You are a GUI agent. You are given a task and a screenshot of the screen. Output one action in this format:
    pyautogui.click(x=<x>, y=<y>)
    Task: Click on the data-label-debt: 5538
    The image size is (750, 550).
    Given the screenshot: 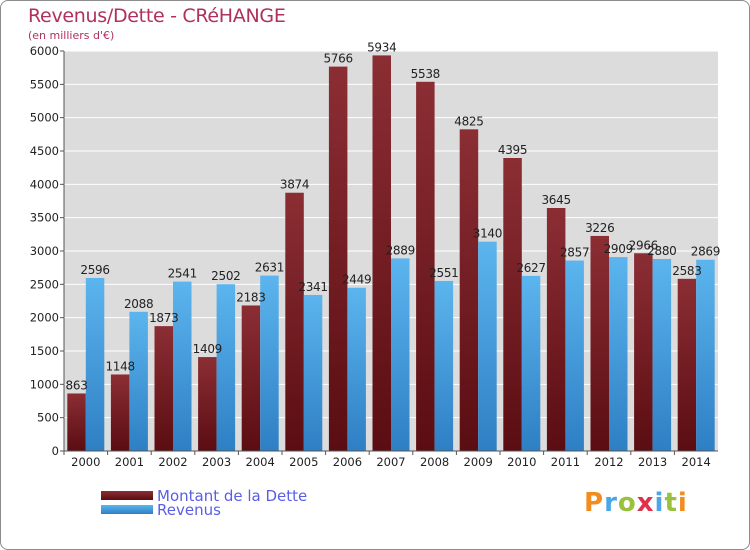 What is the action you would take?
    pyautogui.click(x=425, y=74)
    